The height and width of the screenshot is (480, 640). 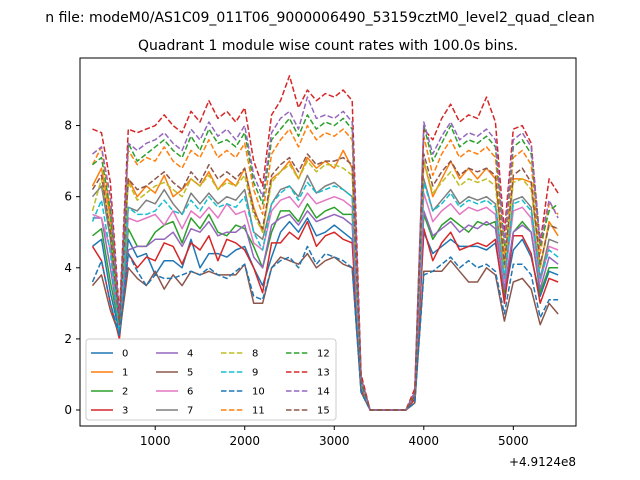 I want to click on legend-label-11: 11, so click(x=258, y=411).